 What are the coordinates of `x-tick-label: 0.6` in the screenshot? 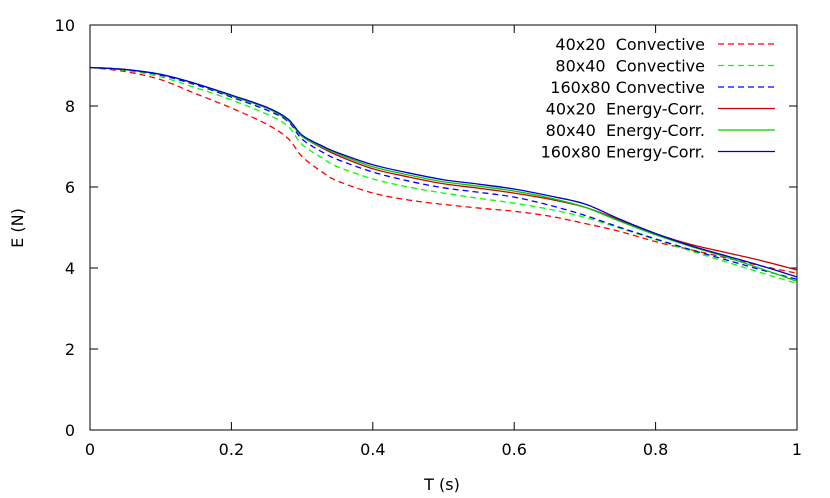 It's located at (513, 449).